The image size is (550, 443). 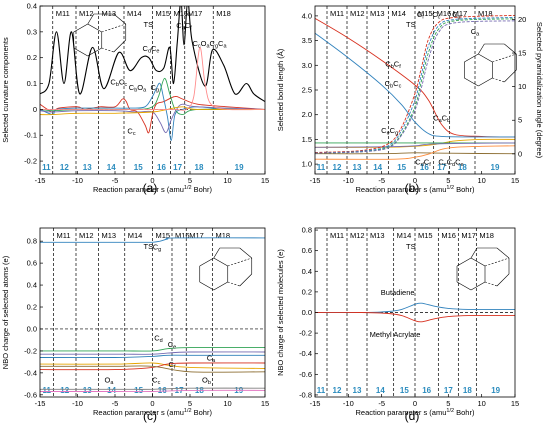 What do you see at coordinates (450, 163) in the screenshot?
I see `series-annotation: CcCdCe` at bounding box center [450, 163].